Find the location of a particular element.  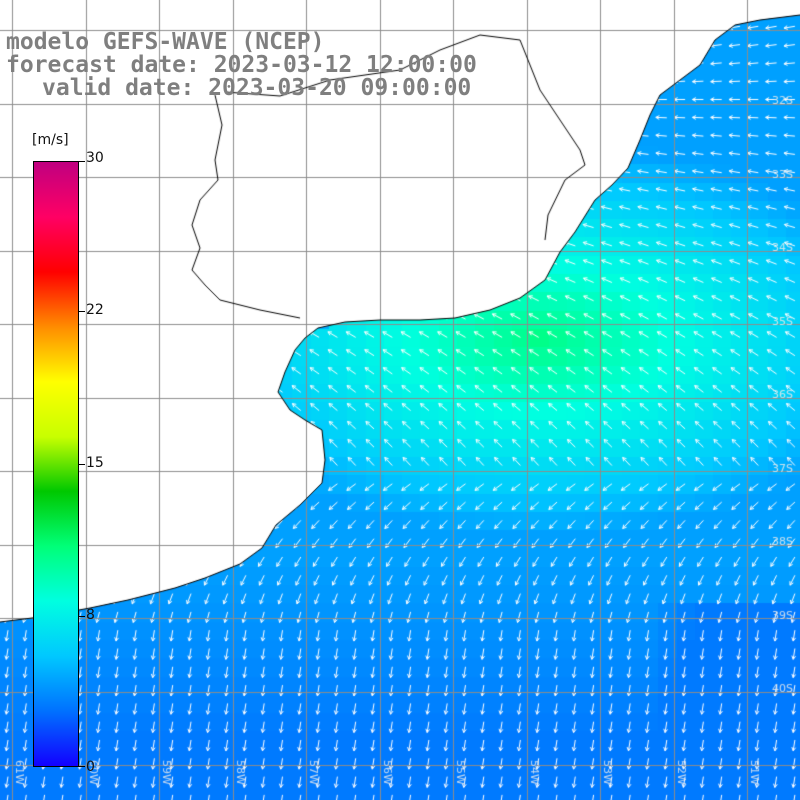

colorbar-tick-0: 0 is located at coordinates (90, 767).